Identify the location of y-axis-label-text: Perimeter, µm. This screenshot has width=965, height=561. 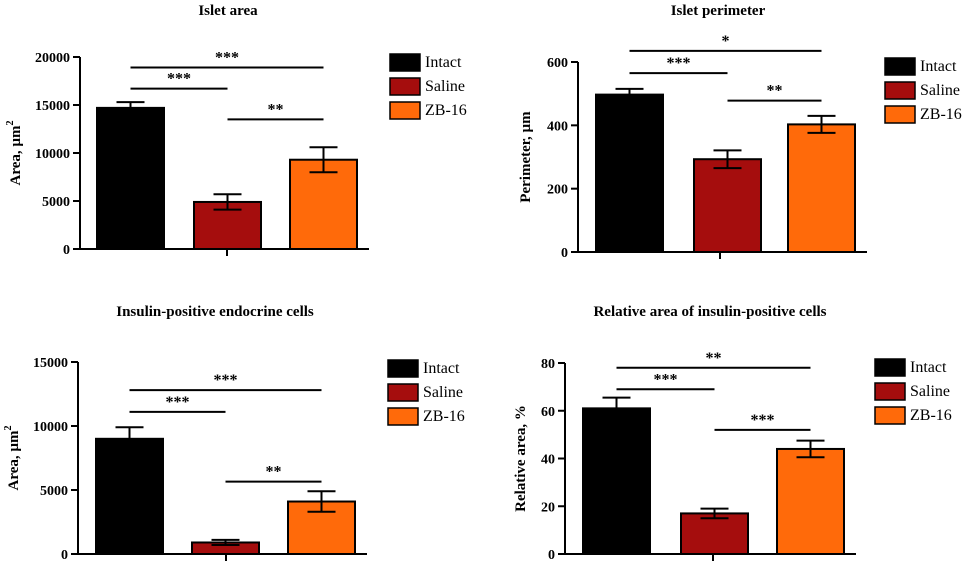
(526, 157).